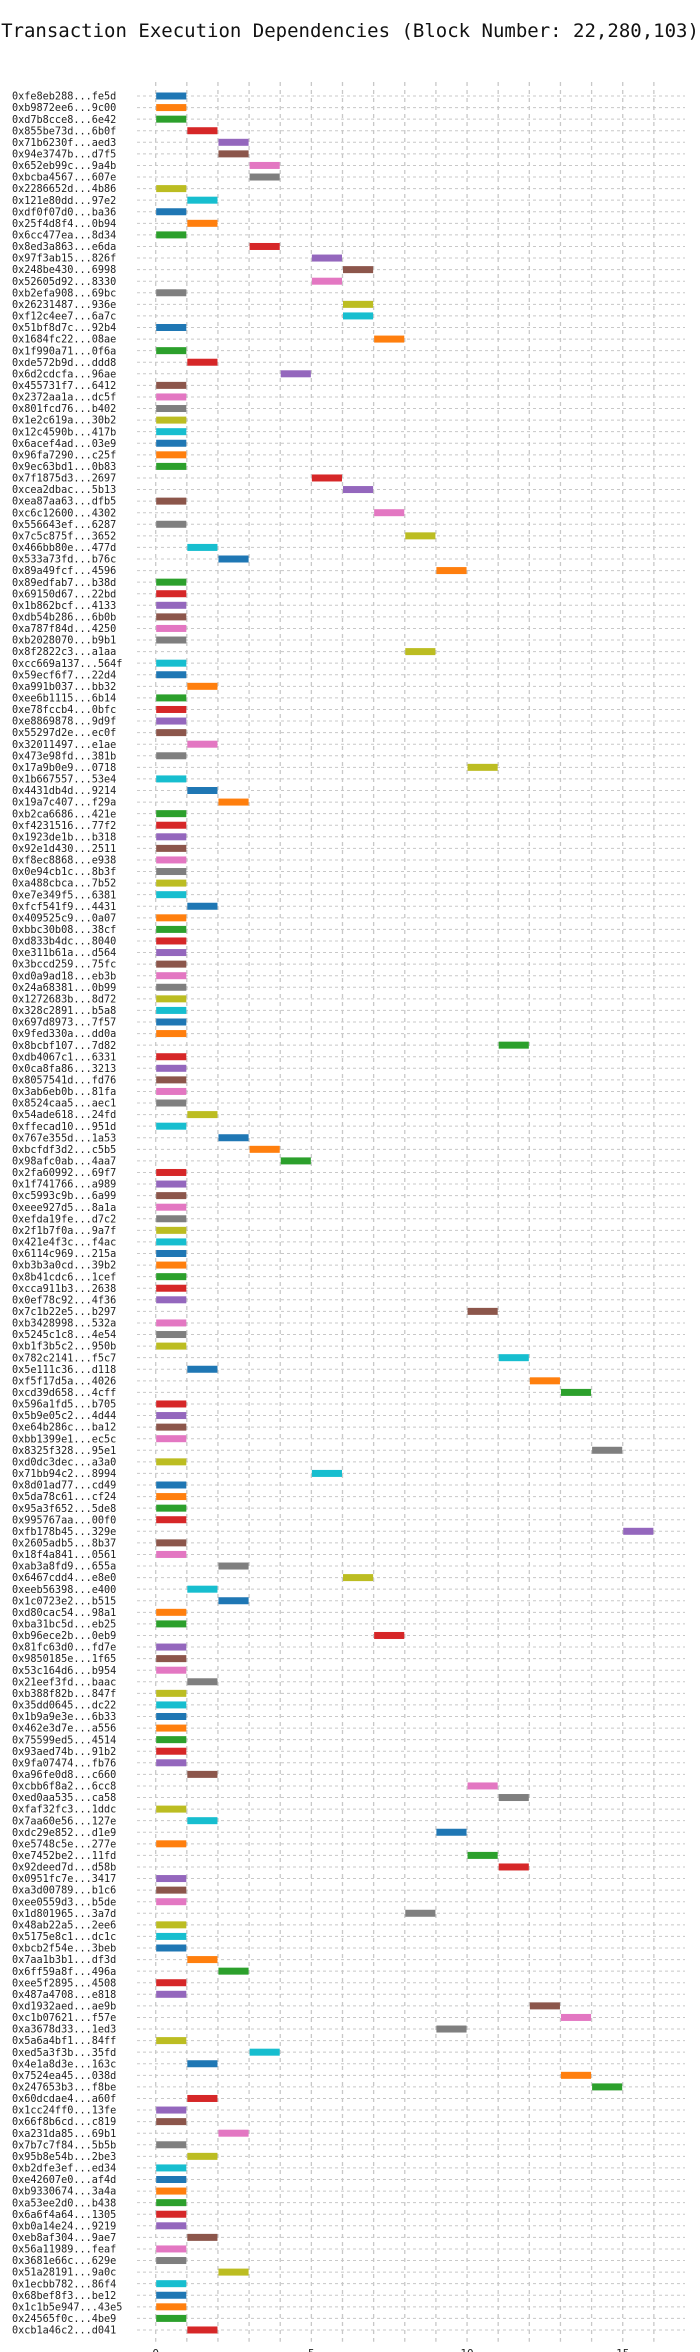 This screenshot has height=2352, width=700. Describe the element at coordinates (64, 780) in the screenshot. I see `transaction-label: 0x1b667557...53e4` at that location.